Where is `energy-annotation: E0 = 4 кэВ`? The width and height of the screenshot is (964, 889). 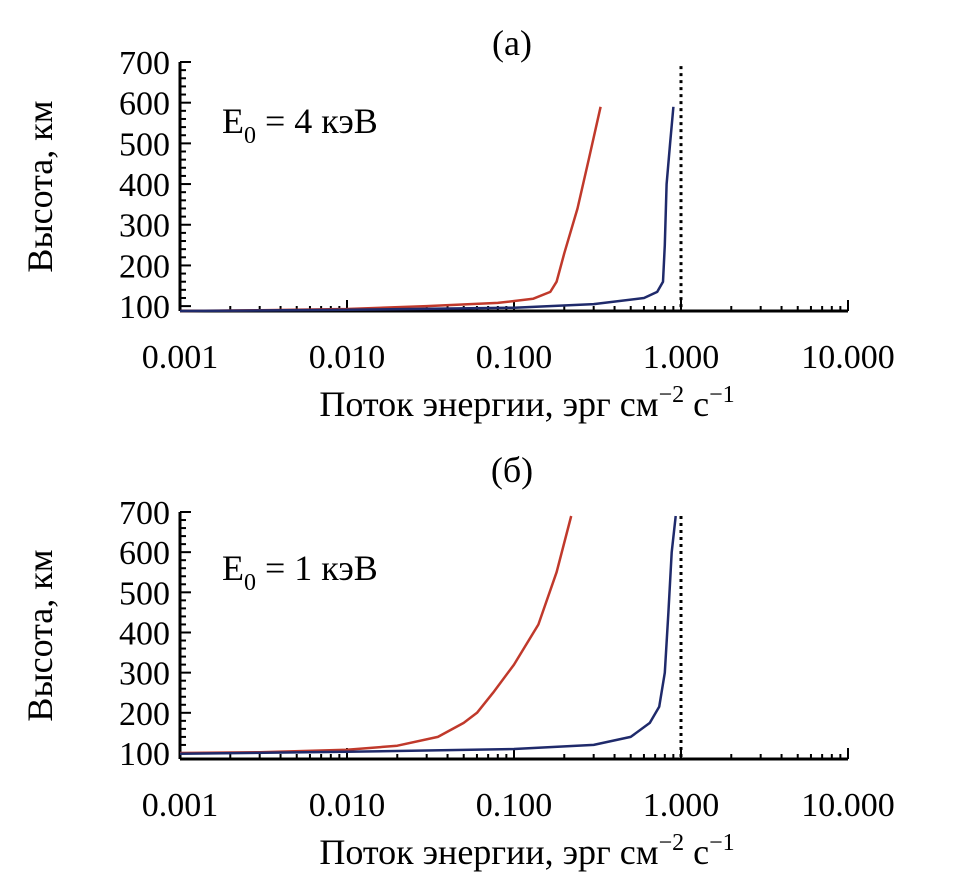
energy-annotation: E0 = 4 кэВ is located at coordinates (300, 125).